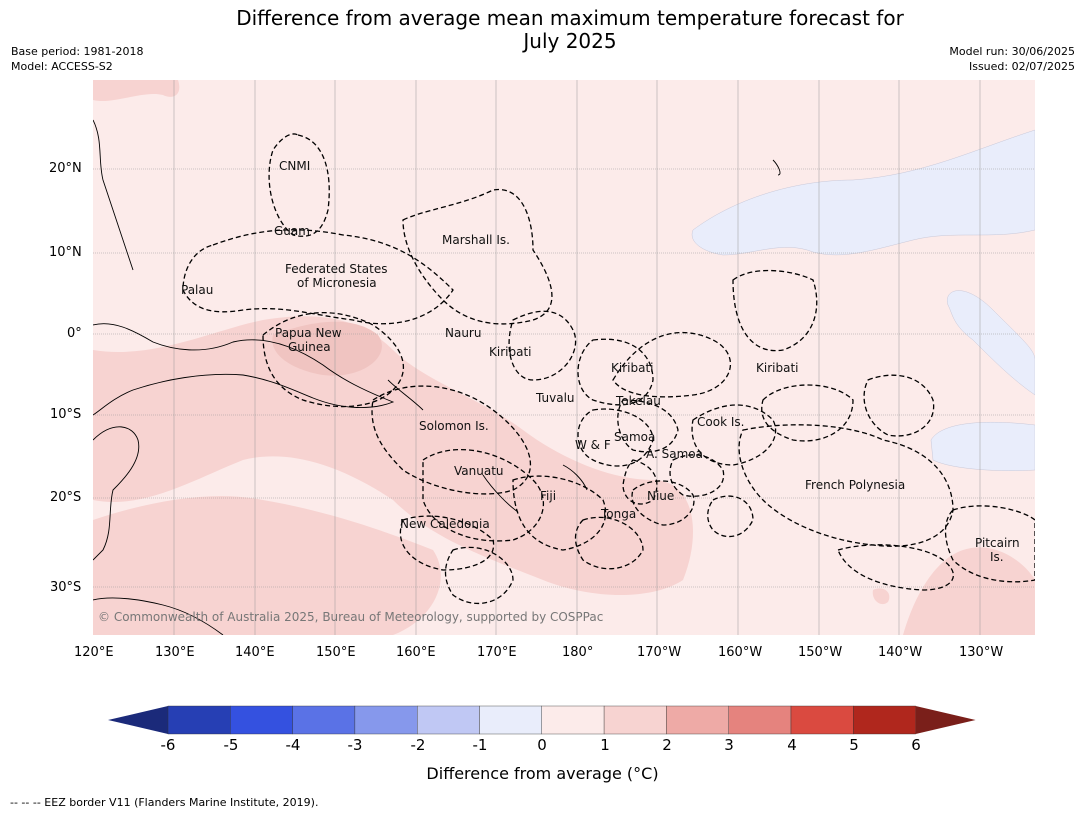 This screenshot has height=816, width=1085. What do you see at coordinates (66, 497) in the screenshot?
I see `lat-label: 20°S` at bounding box center [66, 497].